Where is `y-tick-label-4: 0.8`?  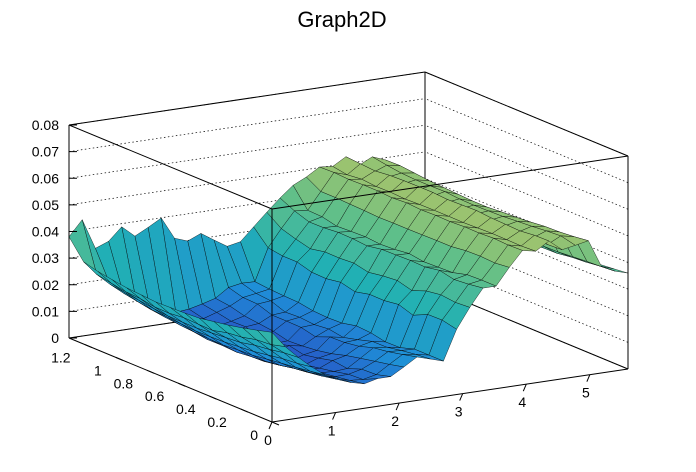
y-tick-label-4: 0.8 is located at coordinates (124, 383).